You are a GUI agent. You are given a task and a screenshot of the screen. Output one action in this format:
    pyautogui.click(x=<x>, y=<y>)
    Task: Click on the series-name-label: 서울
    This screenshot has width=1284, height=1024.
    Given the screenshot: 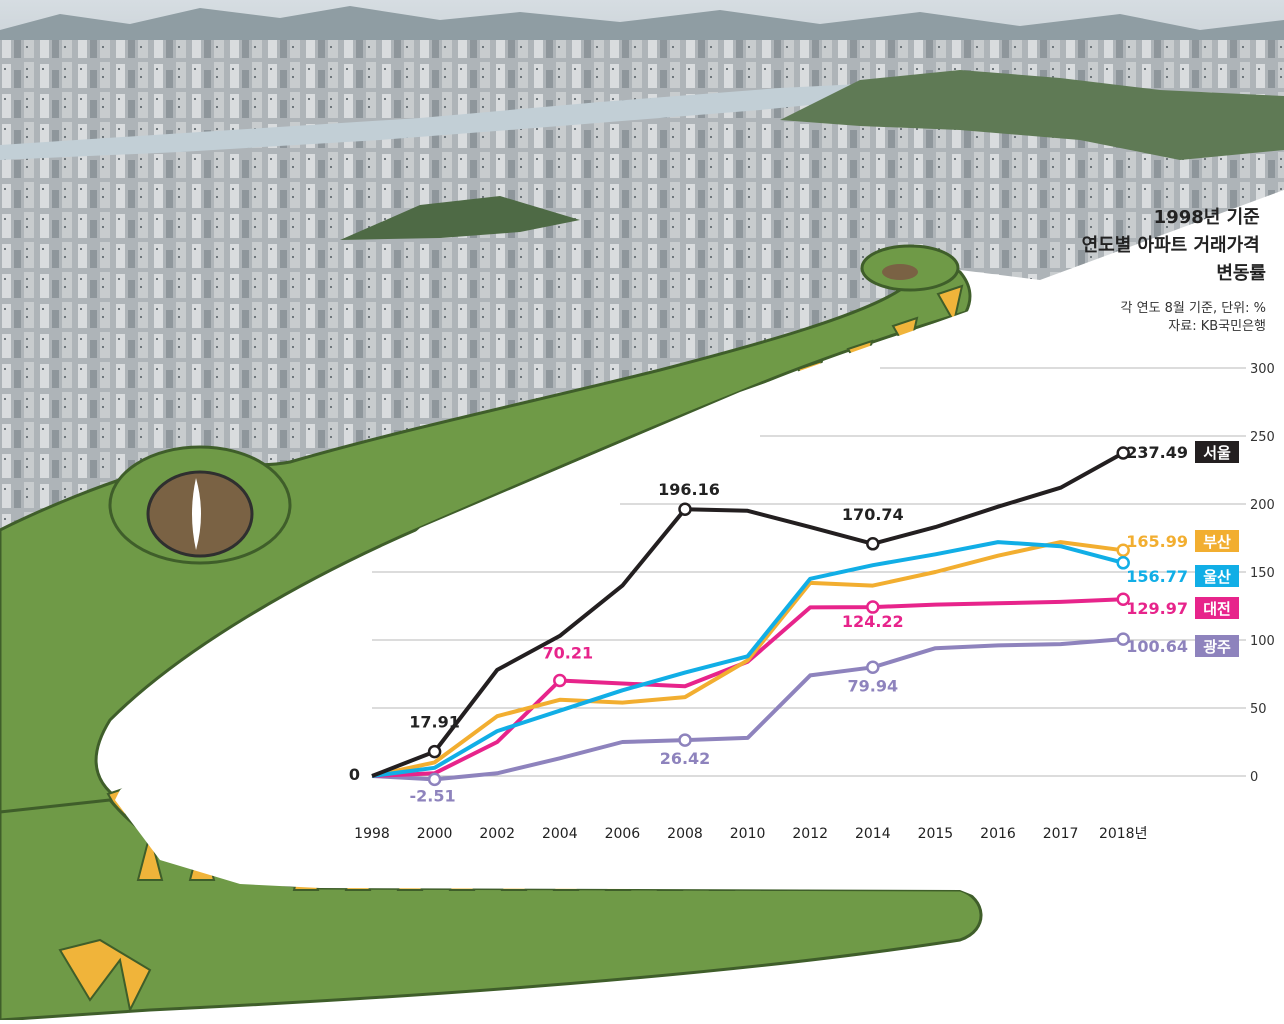 What is the action you would take?
    pyautogui.click(x=1217, y=453)
    